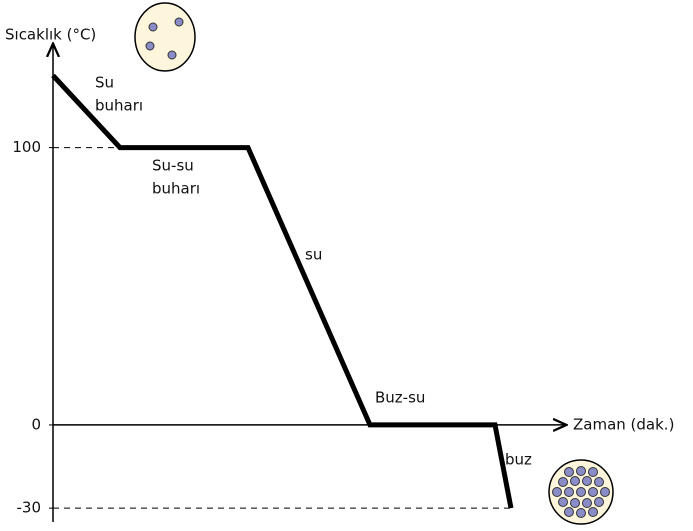 This screenshot has width=693, height=531. Describe the element at coordinates (36, 424) in the screenshot. I see `y-tick-label: 0` at that location.